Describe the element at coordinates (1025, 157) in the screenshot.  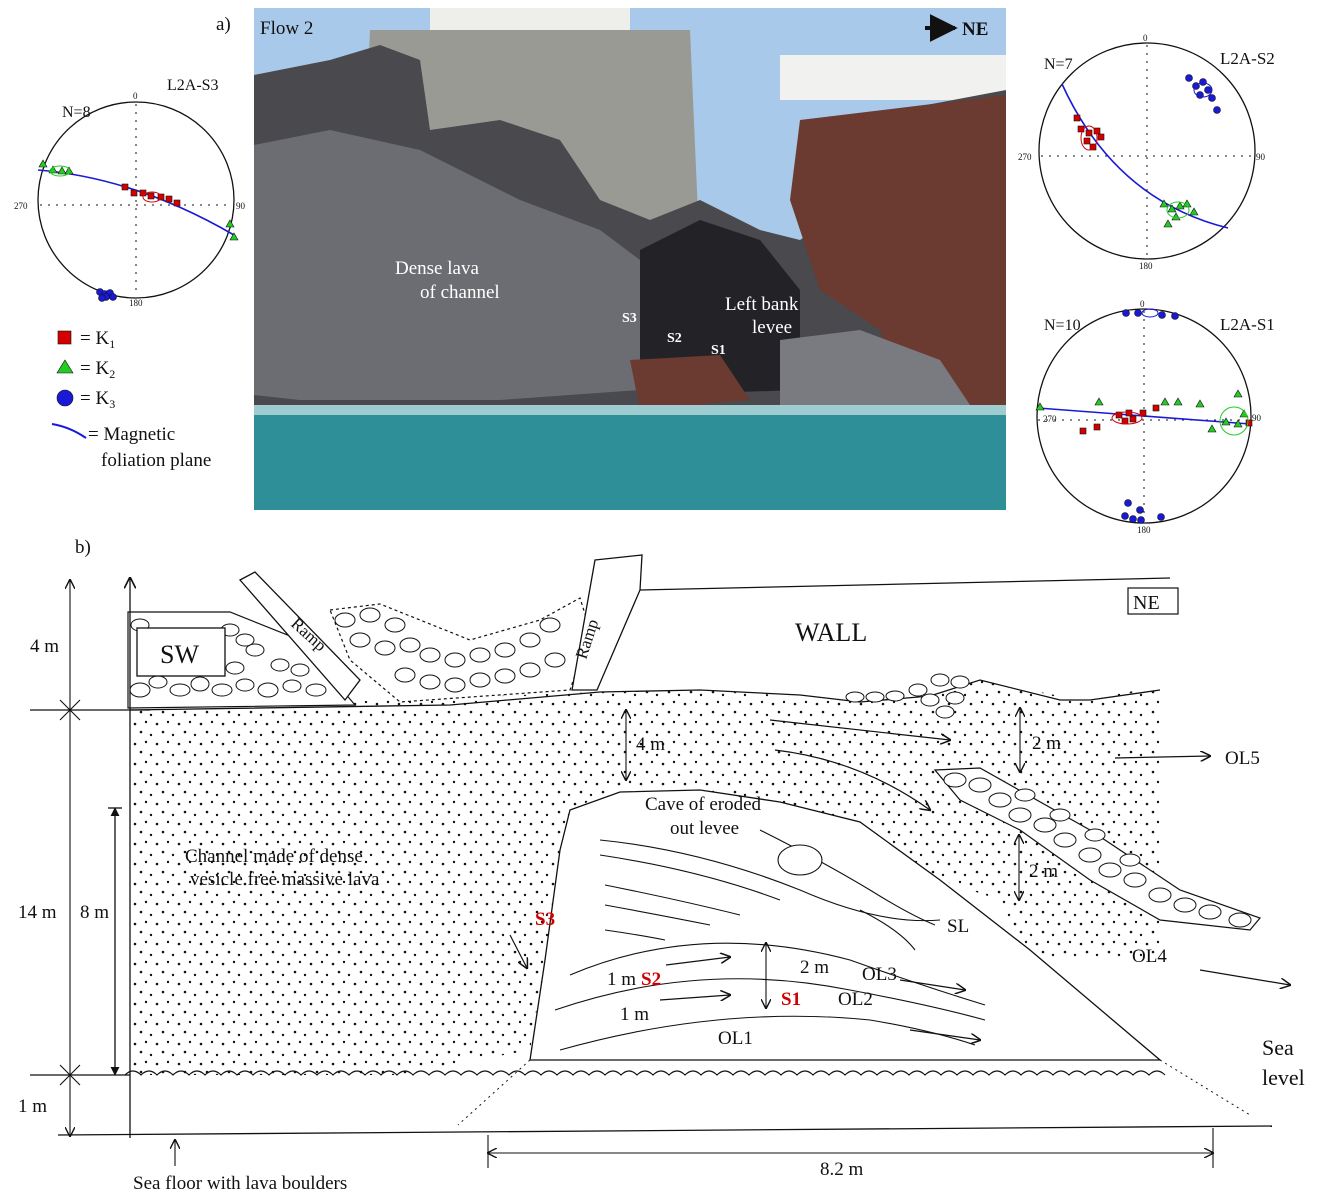
I see `stereonet-s2-tick-270: 270` at that location.